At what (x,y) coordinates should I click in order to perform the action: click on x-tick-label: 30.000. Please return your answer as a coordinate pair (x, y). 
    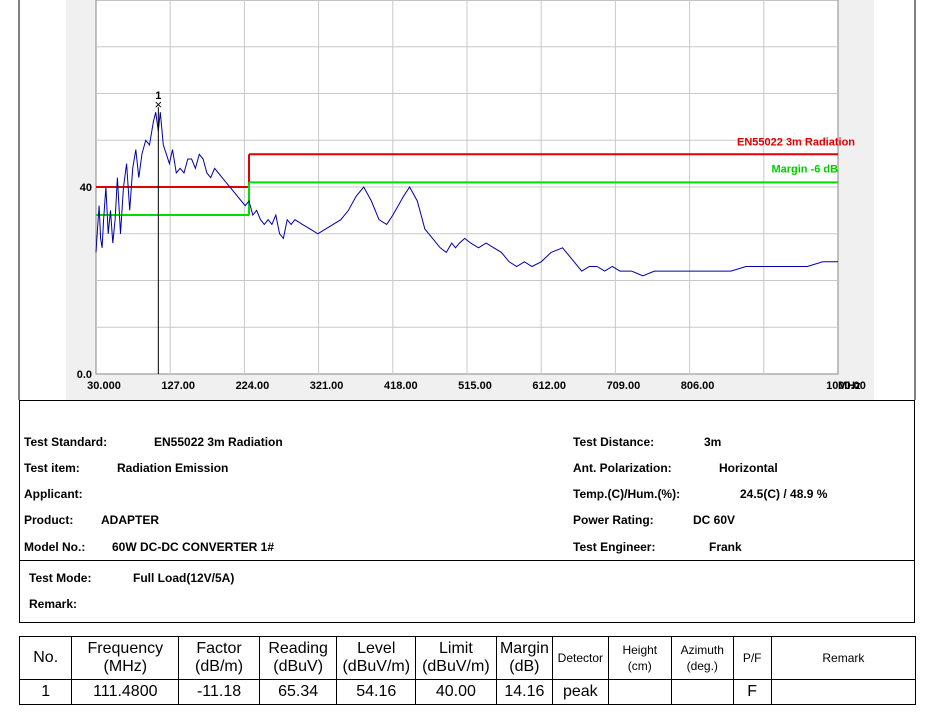
    Looking at the image, I should click on (104, 386).